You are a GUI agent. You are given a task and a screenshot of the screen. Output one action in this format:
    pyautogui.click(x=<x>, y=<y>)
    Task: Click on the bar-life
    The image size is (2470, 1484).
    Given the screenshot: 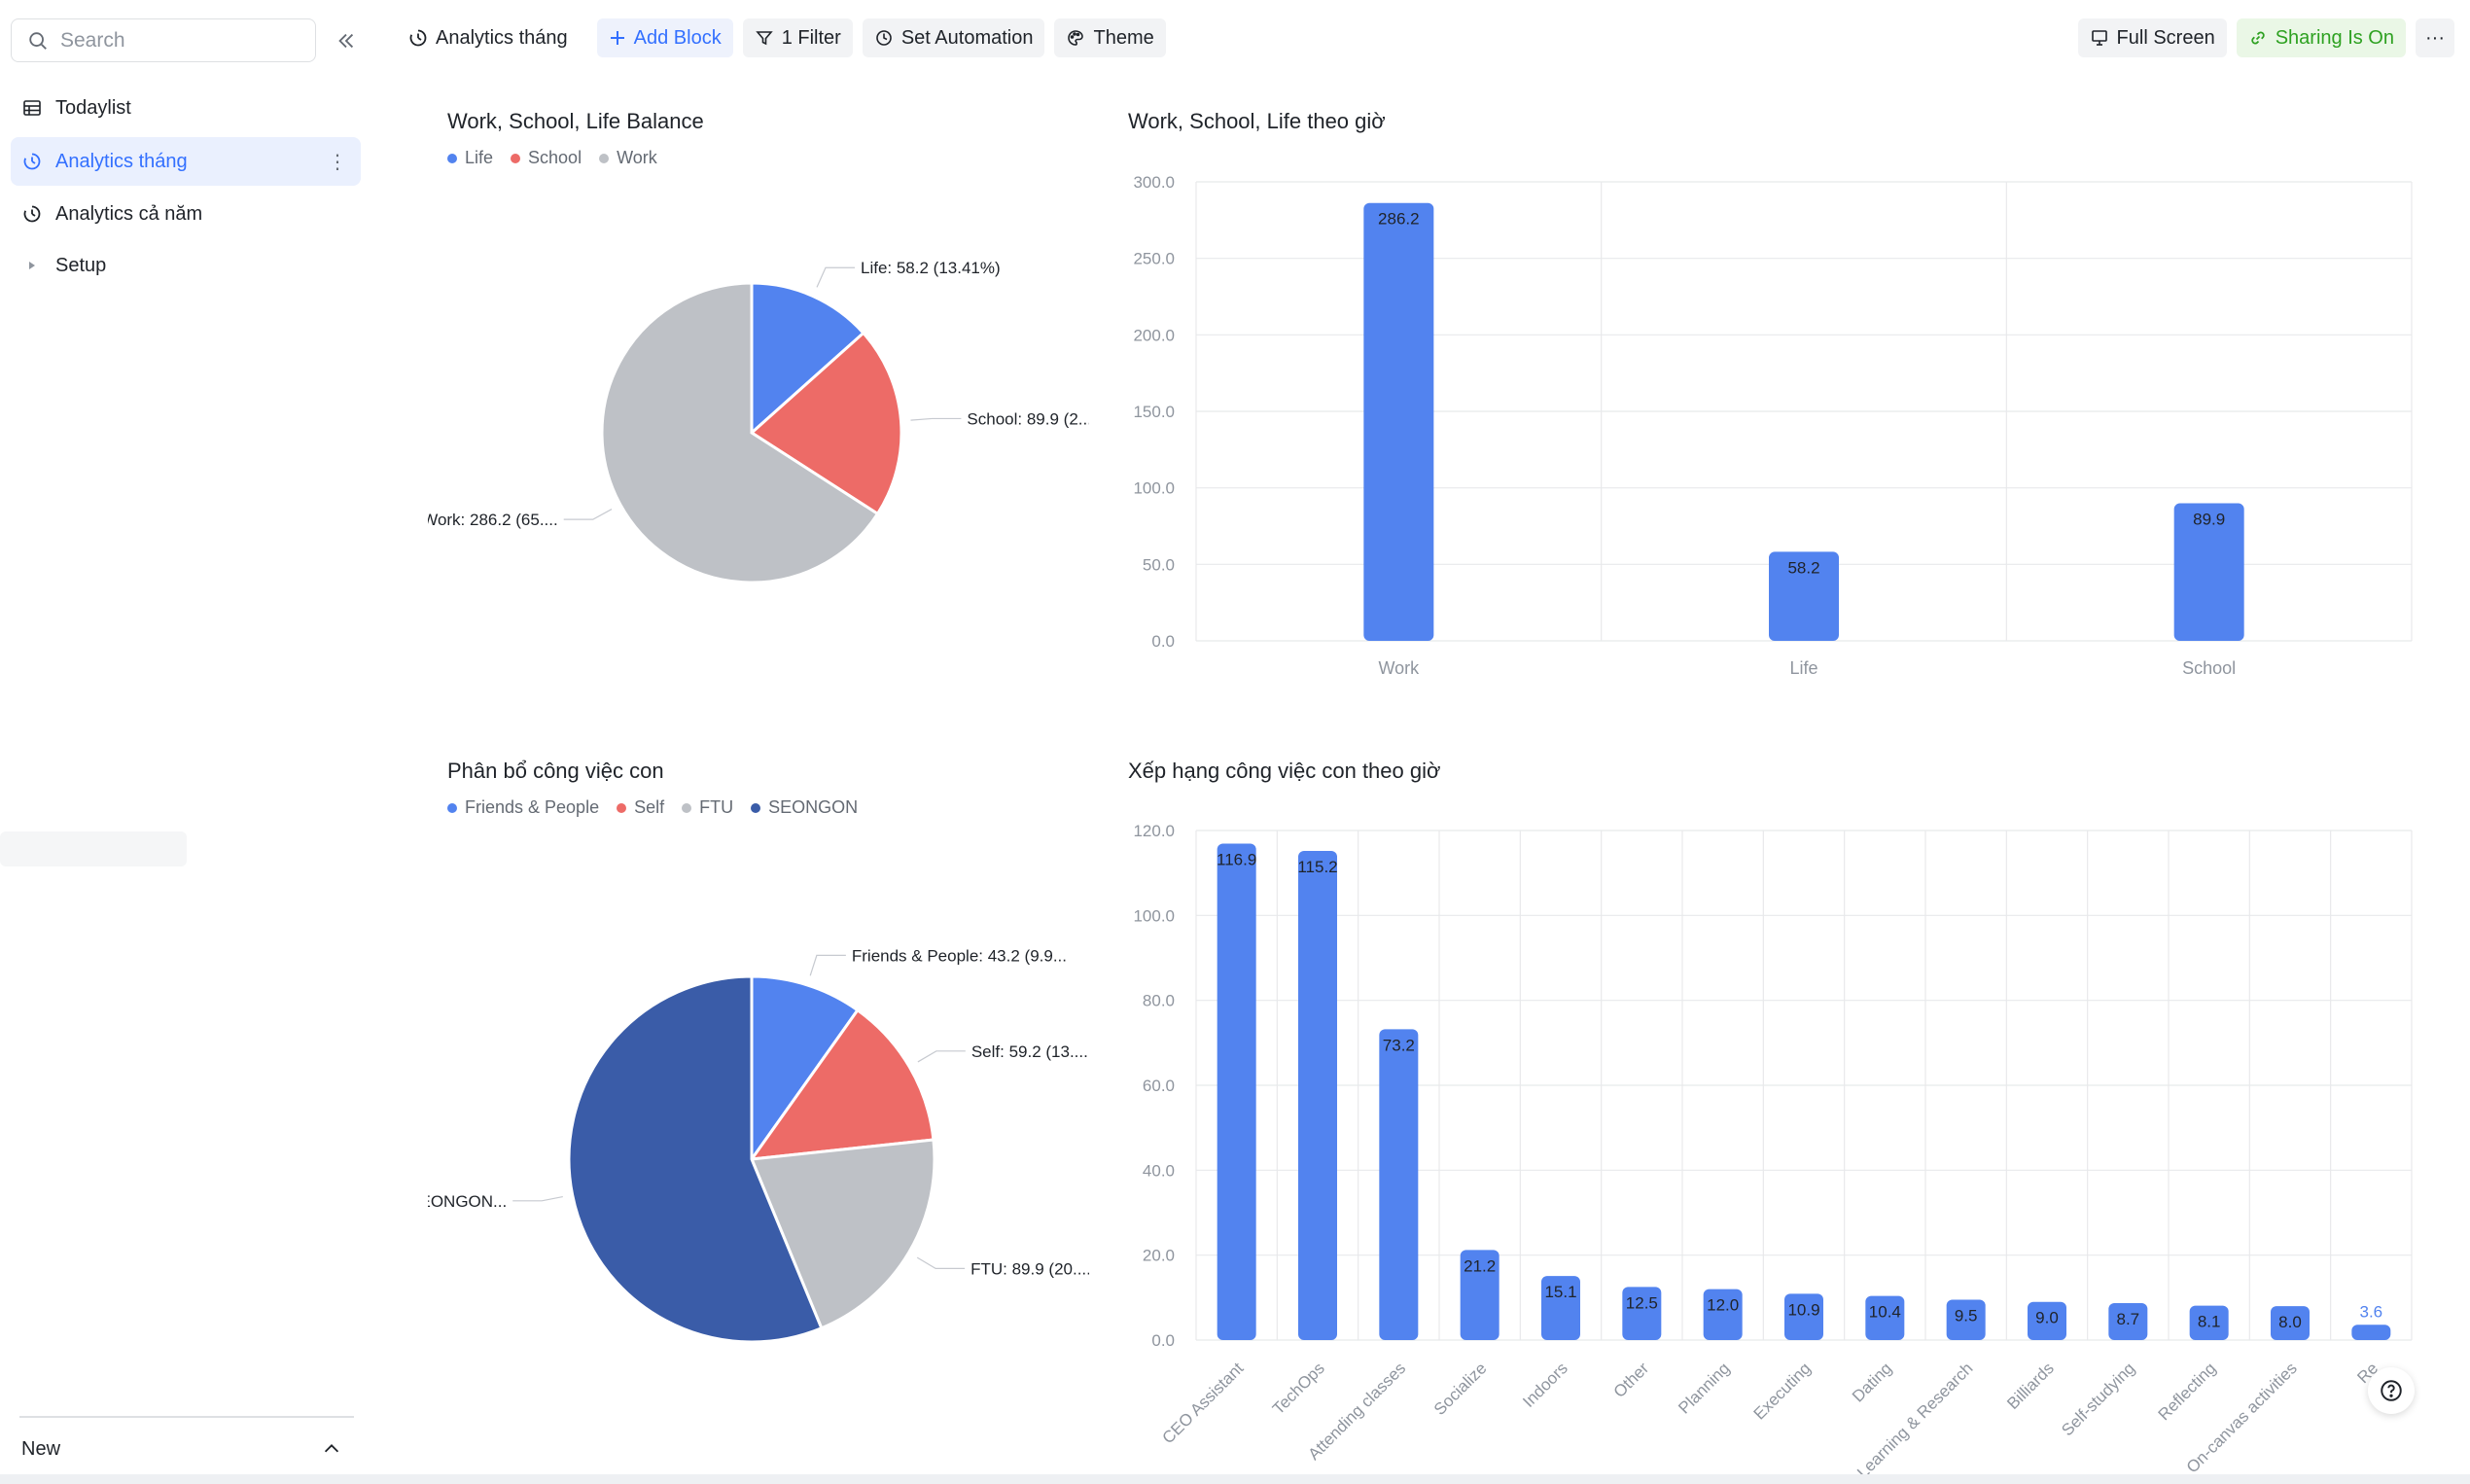 What is the action you would take?
    pyautogui.click(x=1804, y=596)
    